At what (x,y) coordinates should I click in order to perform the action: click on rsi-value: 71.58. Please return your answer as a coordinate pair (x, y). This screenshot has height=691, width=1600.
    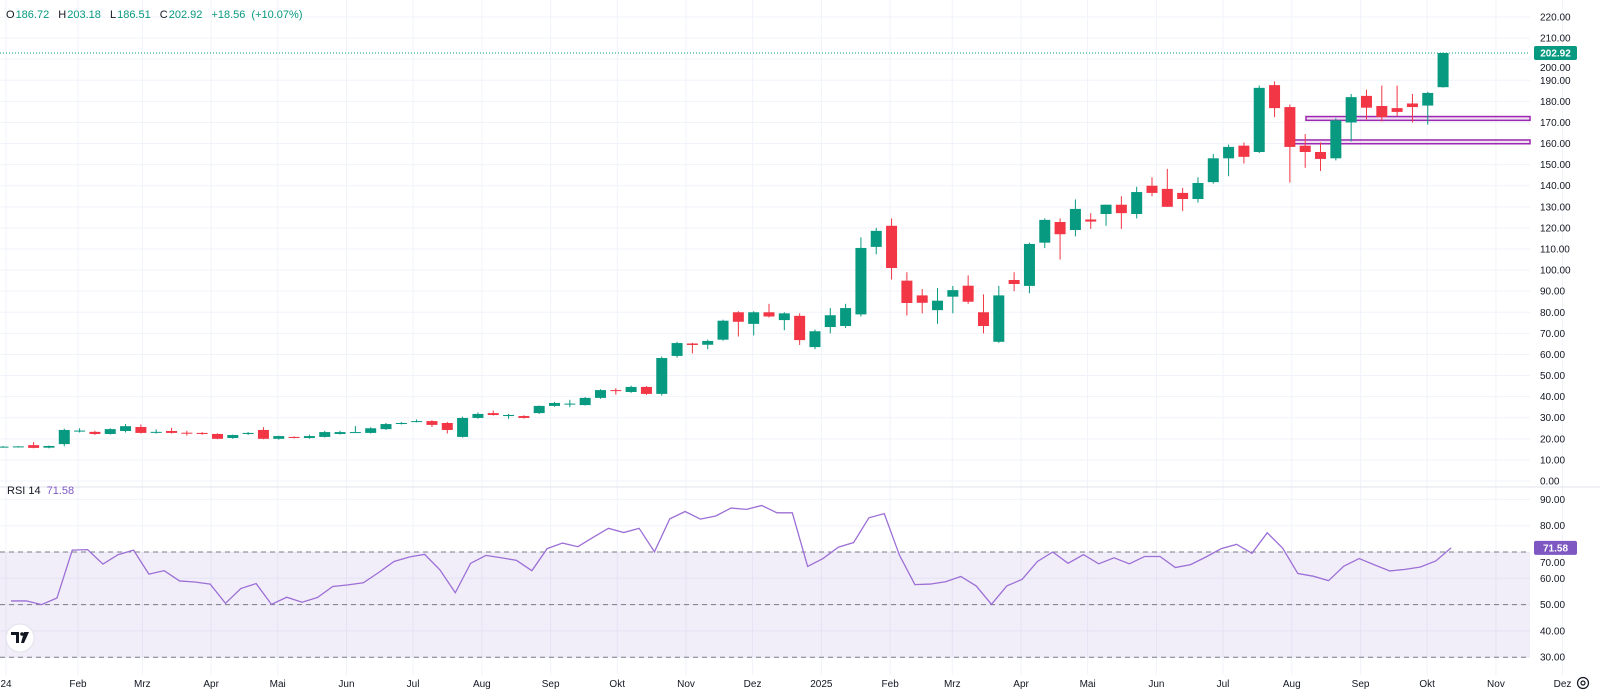
    Looking at the image, I should click on (60, 491).